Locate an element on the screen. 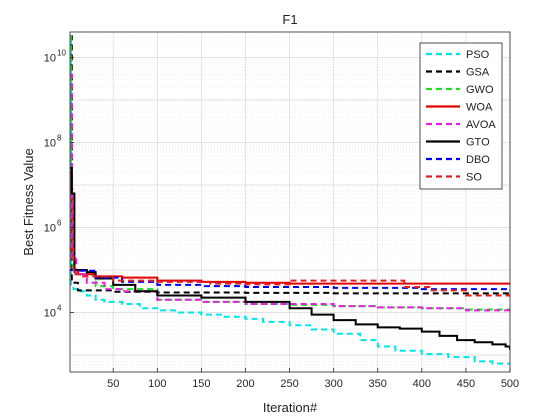 This screenshot has height=420, width=560. x-tick-label: 50 is located at coordinates (113, 384).